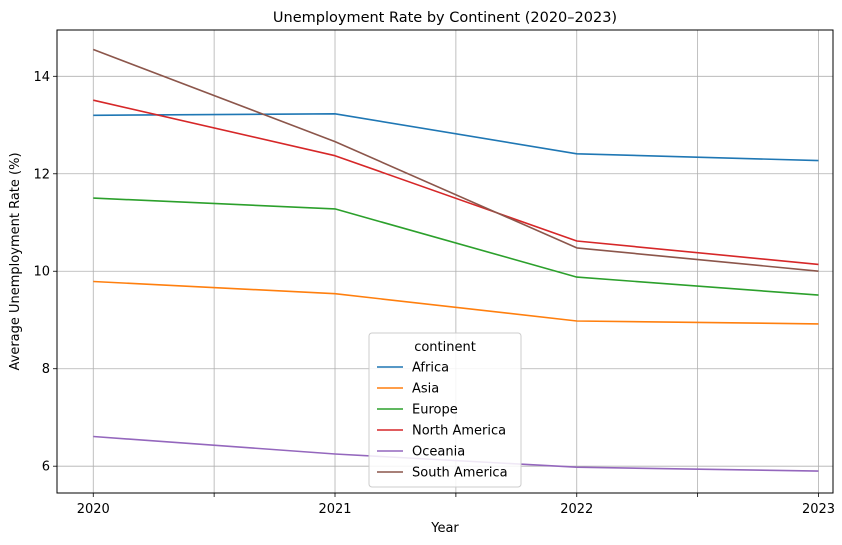 This screenshot has width=842, height=545. What do you see at coordinates (93, 509) in the screenshot?
I see `x-tick-label: 2020` at bounding box center [93, 509].